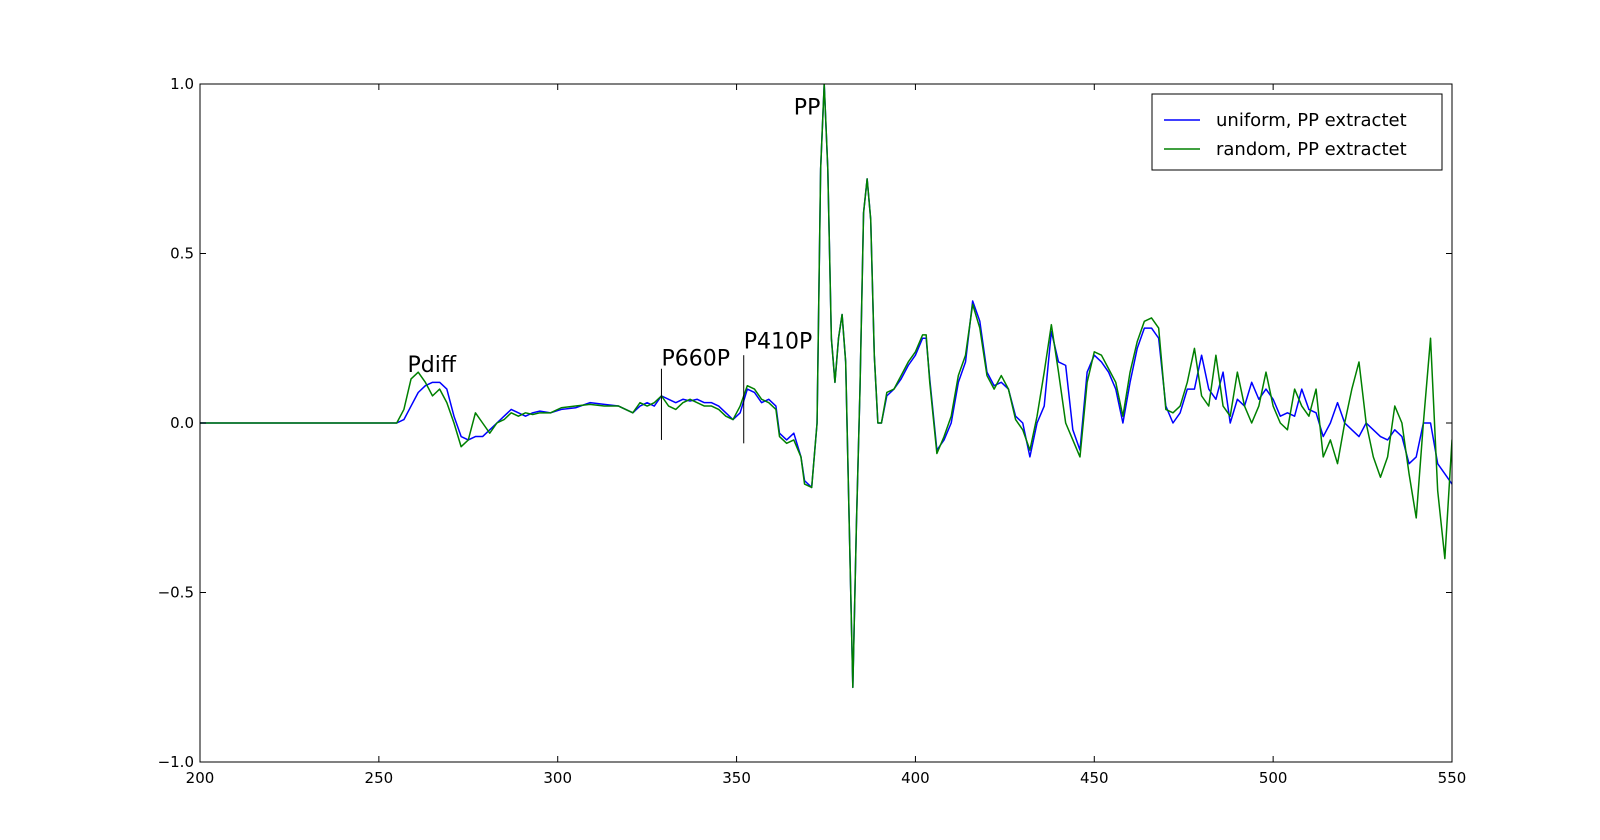  Describe the element at coordinates (613, 270) in the screenshot. I see `annotations: Pdiff P660P P410P PP` at that location.